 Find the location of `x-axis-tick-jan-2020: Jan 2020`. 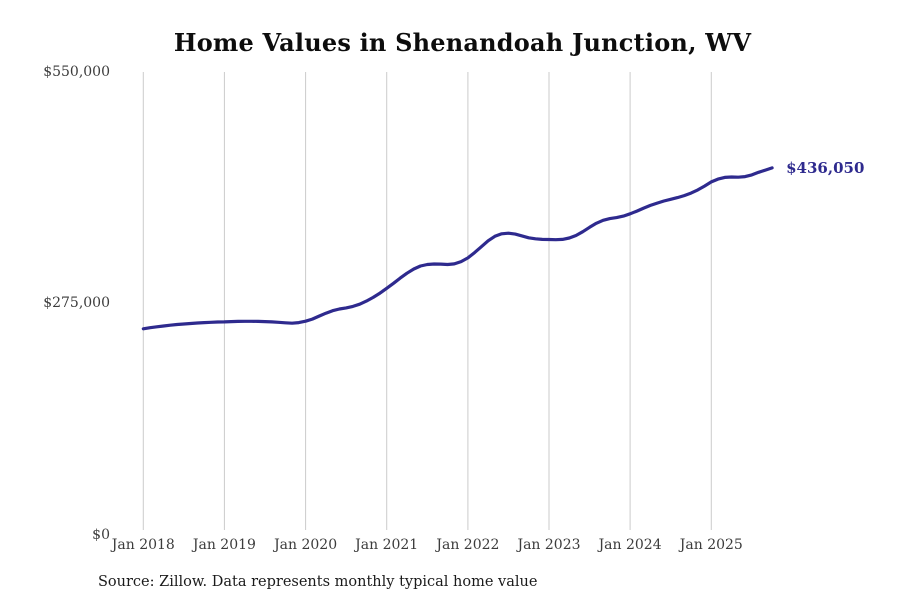

x-axis-tick-jan-2020: Jan 2020 is located at coordinates (306, 545).